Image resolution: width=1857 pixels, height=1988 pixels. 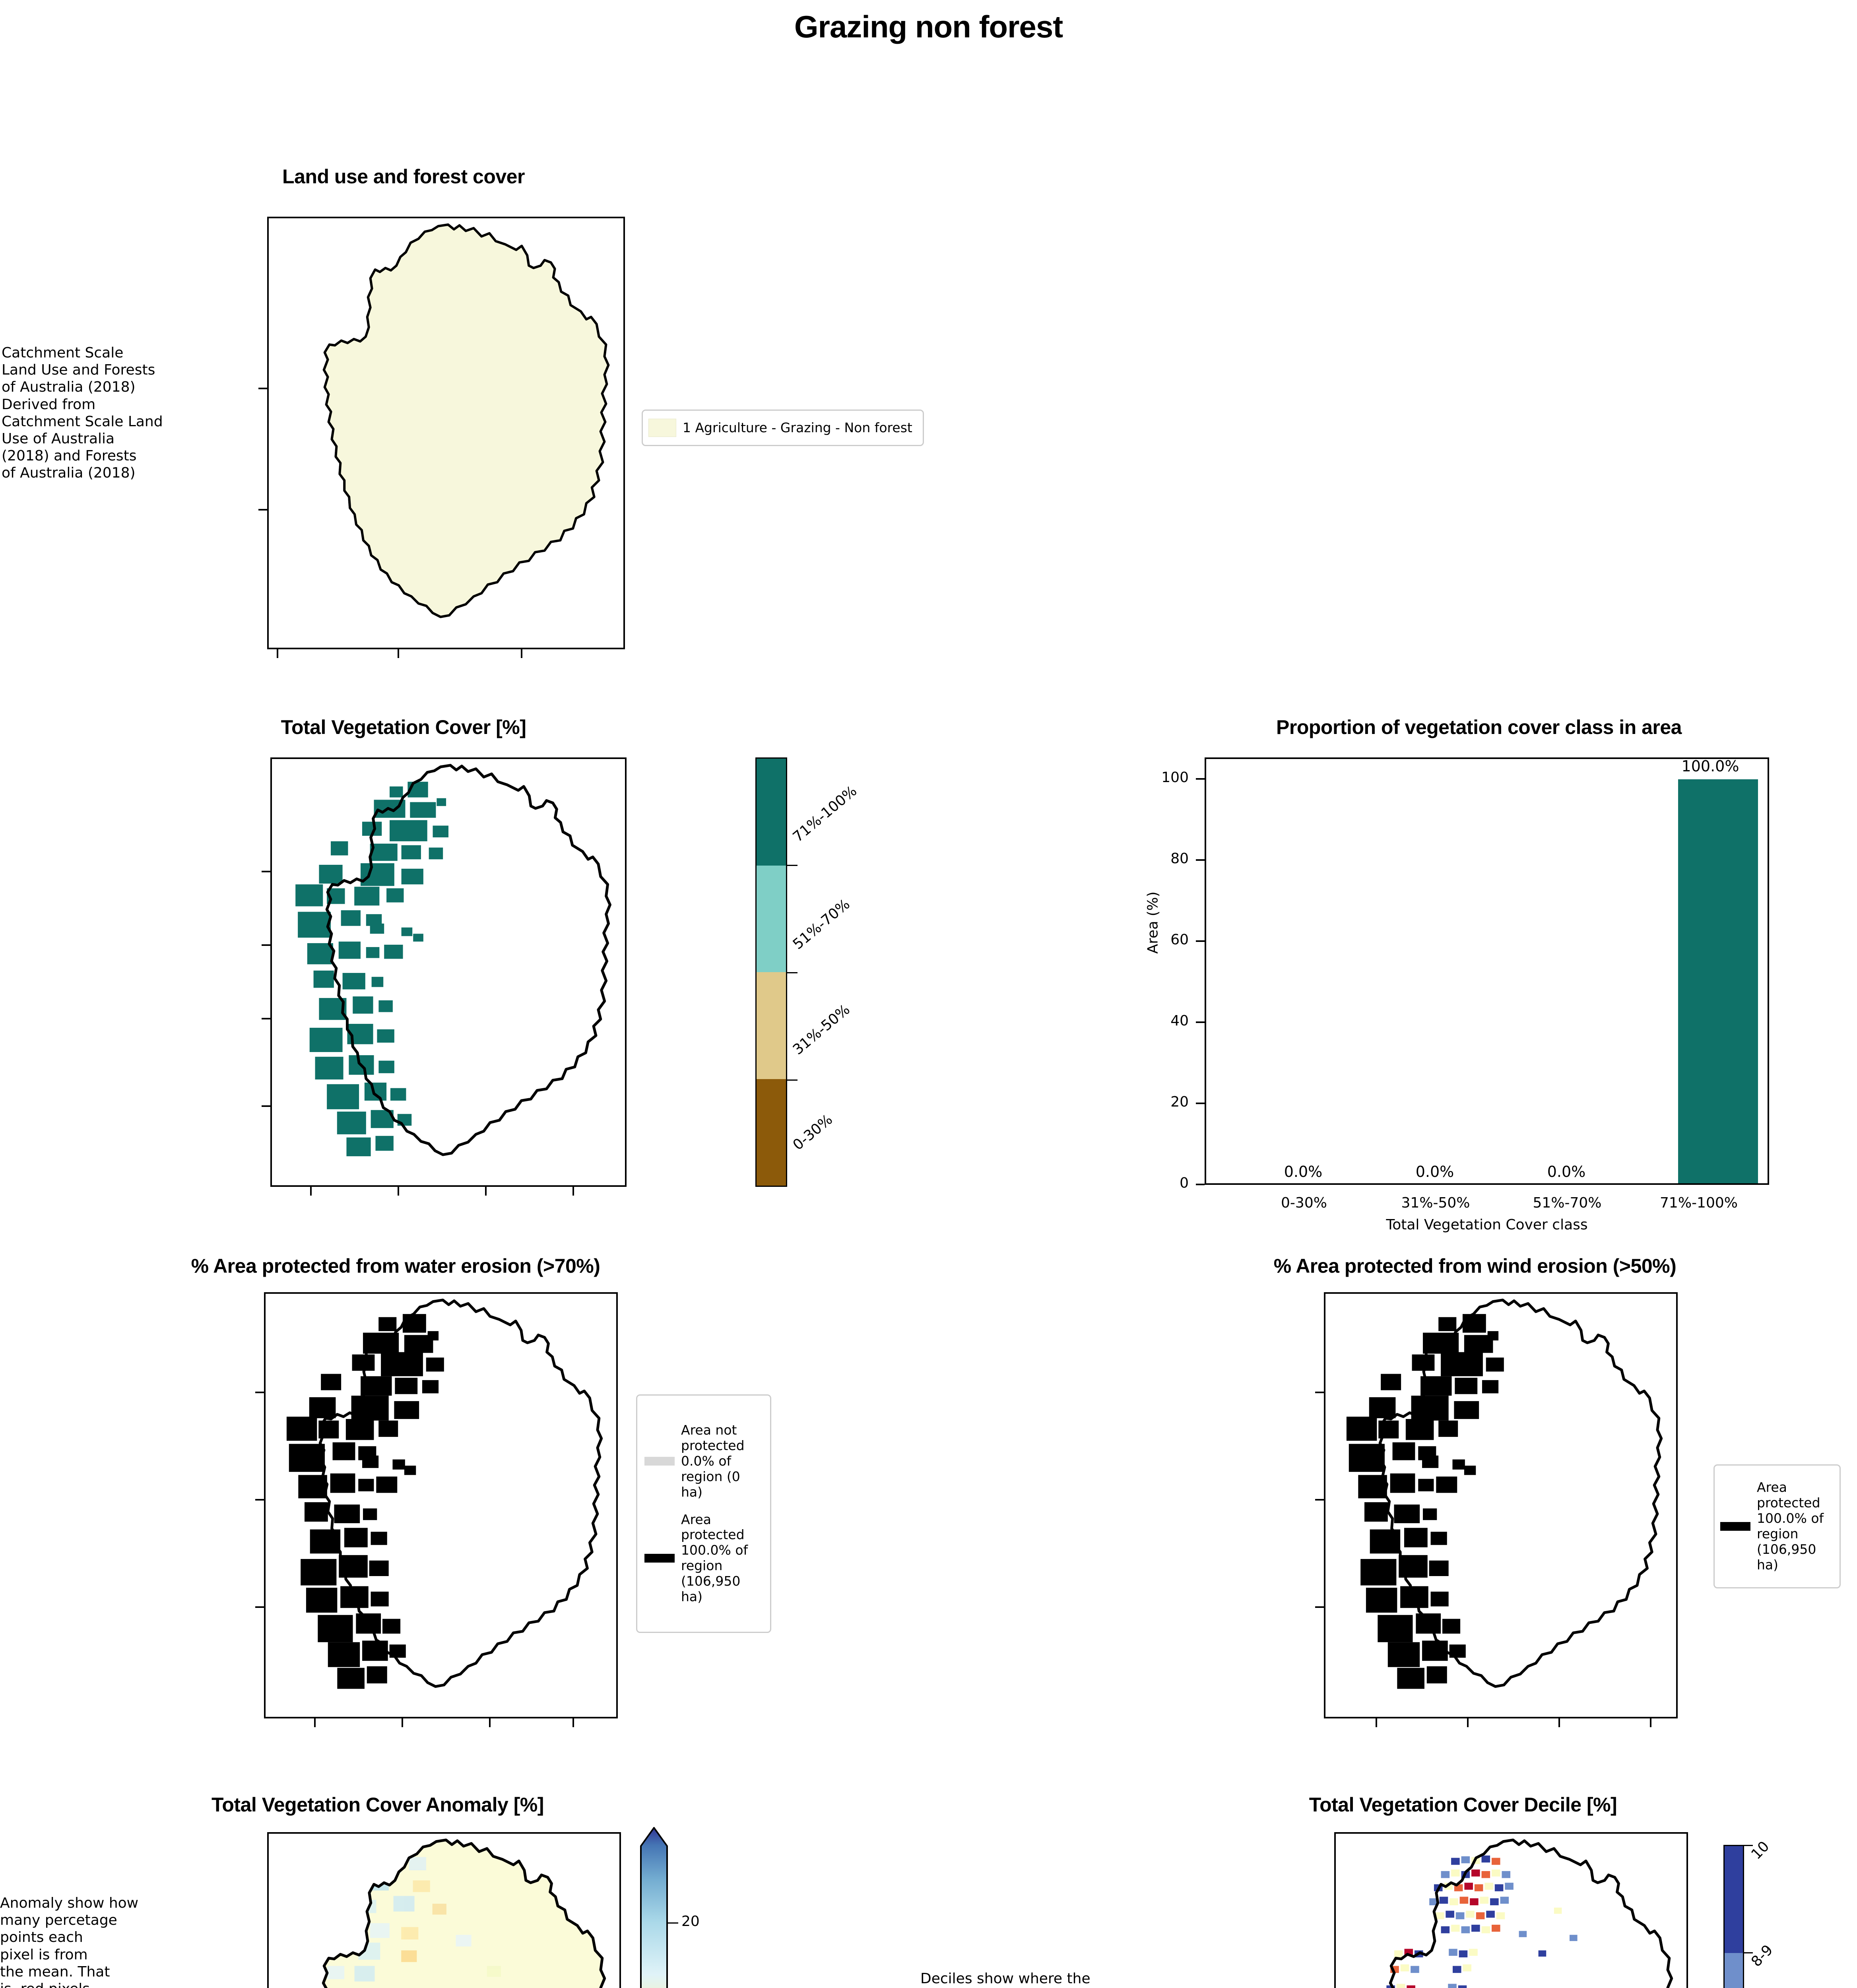 What do you see at coordinates (1748, 1845) in the screenshot?
I see `decile-colorbar-tick-top` at bounding box center [1748, 1845].